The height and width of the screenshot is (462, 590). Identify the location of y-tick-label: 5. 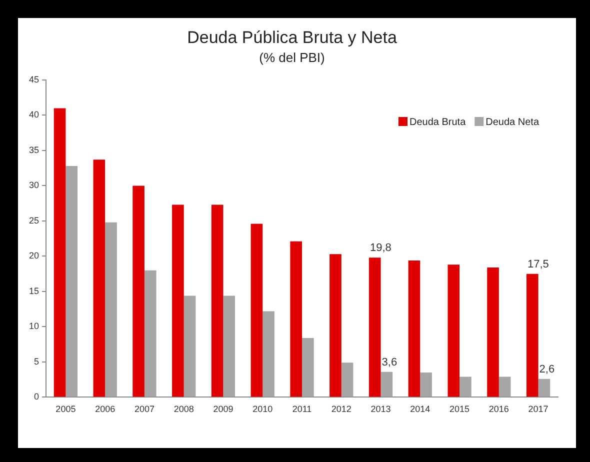
(37, 361).